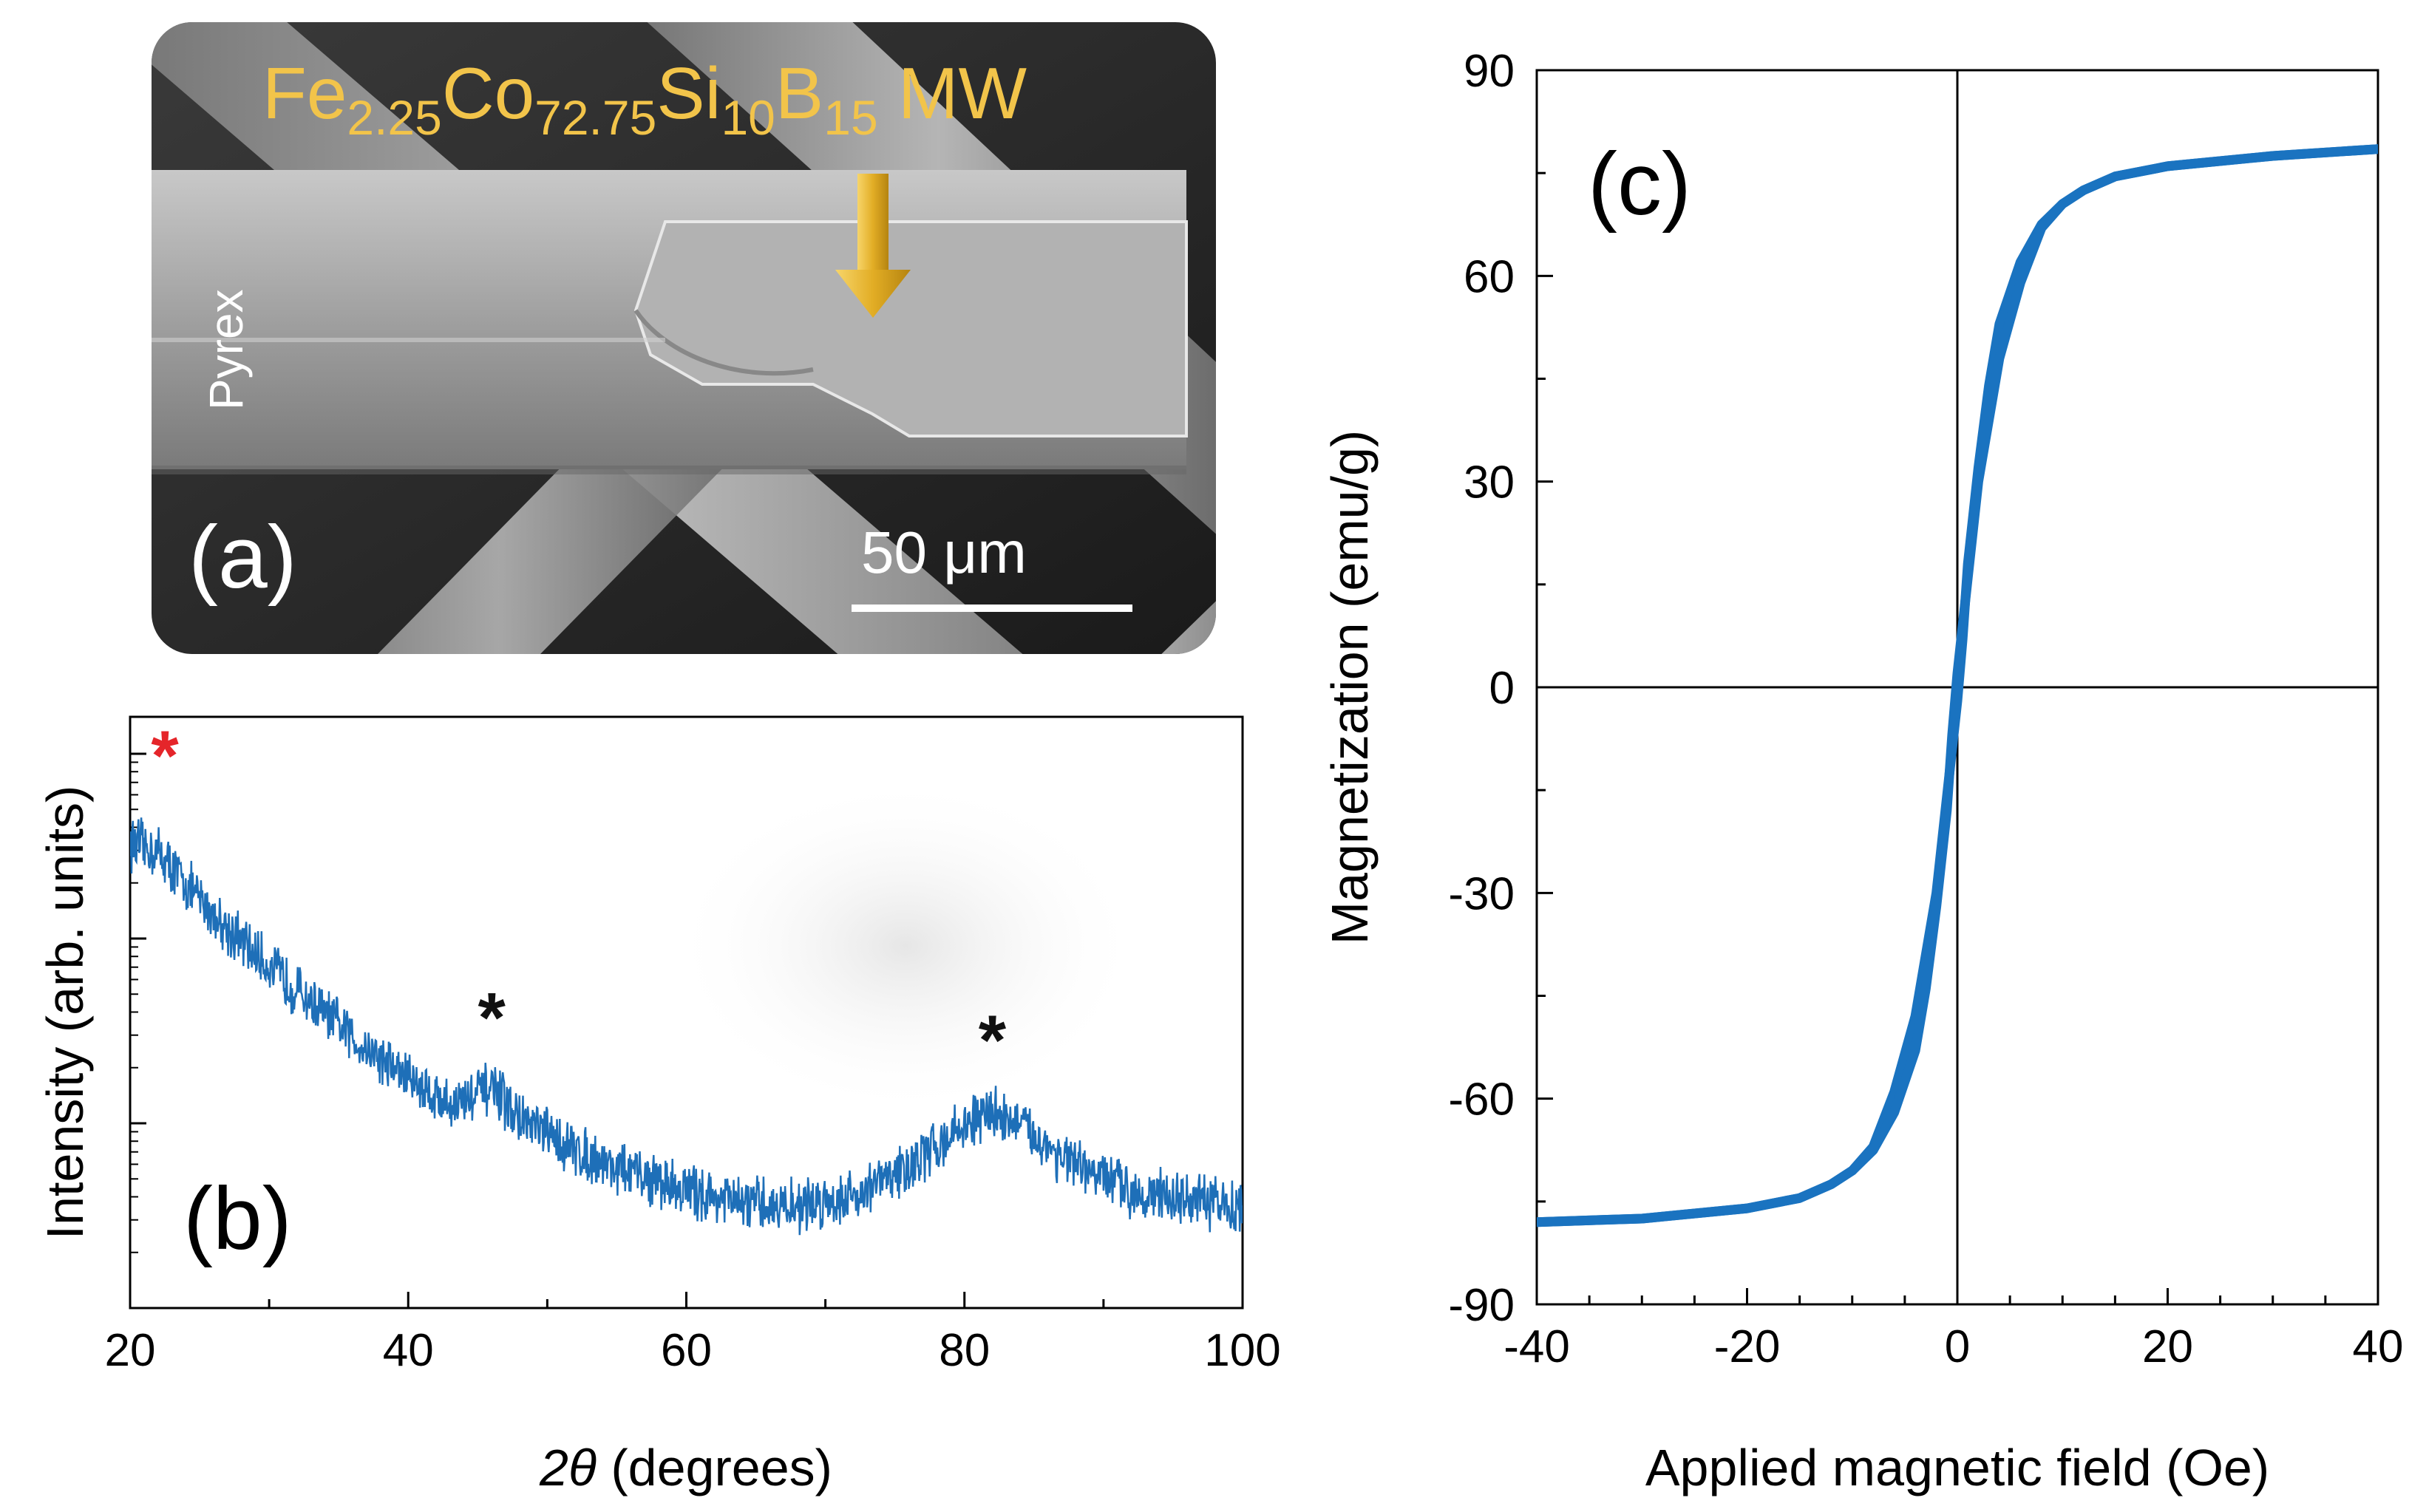 The height and width of the screenshot is (1512, 2409). I want to click on x-tick-label: -20, so click(1747, 1347).